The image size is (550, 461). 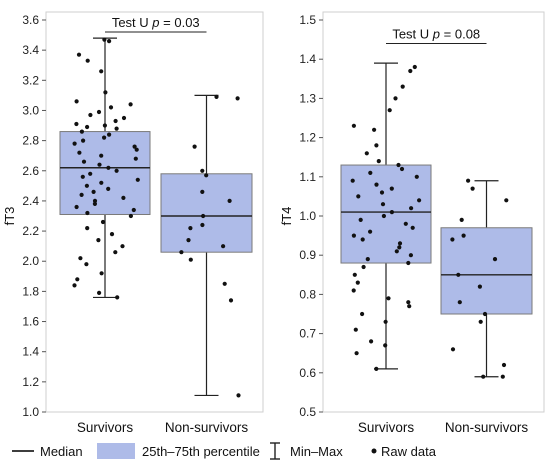 What do you see at coordinates (30, 412) in the screenshot?
I see `y-tick-label: 1.0` at bounding box center [30, 412].